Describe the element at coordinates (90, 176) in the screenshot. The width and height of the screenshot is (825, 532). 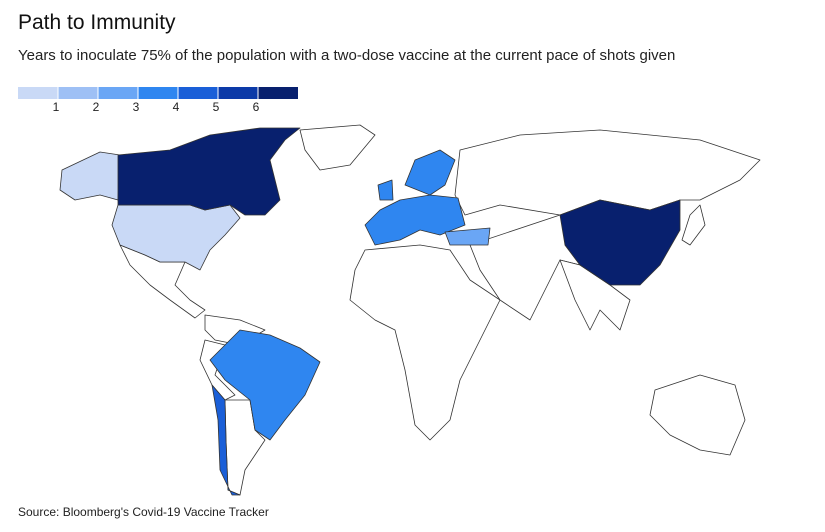
I see `region-alaska` at that location.